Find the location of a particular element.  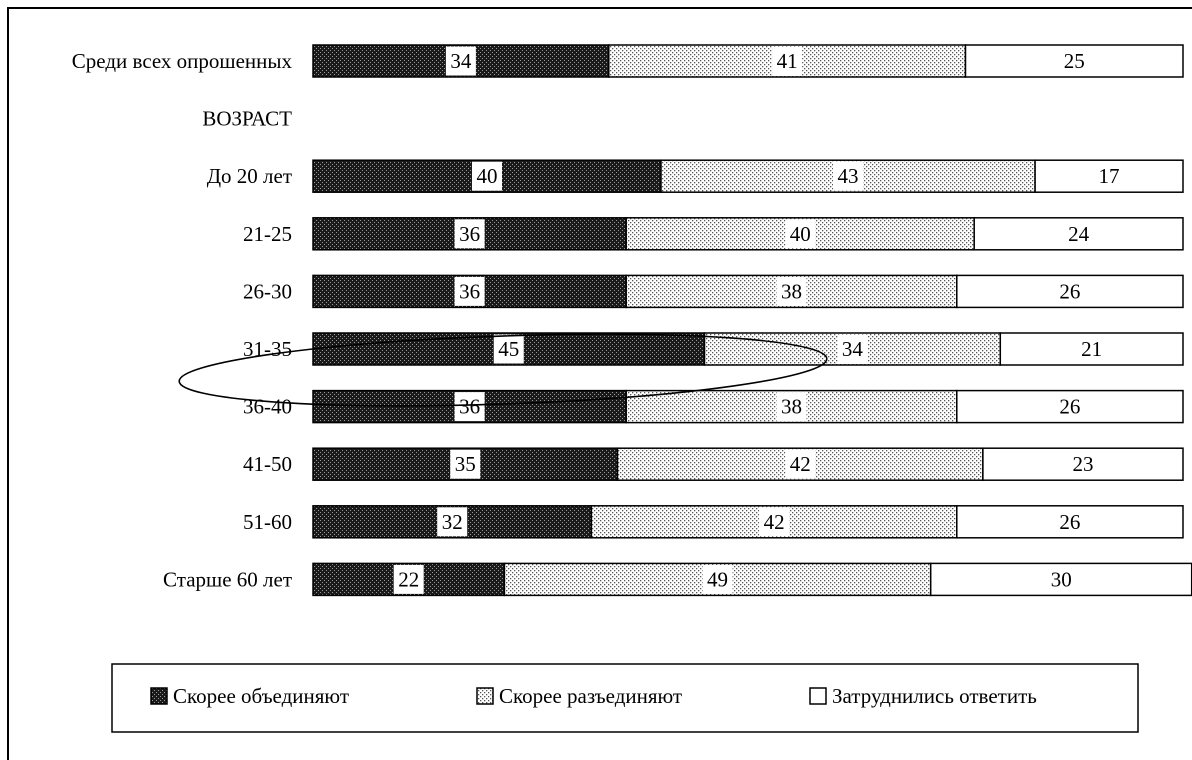

category-label: ВОЗРАСТ is located at coordinates (247, 119).